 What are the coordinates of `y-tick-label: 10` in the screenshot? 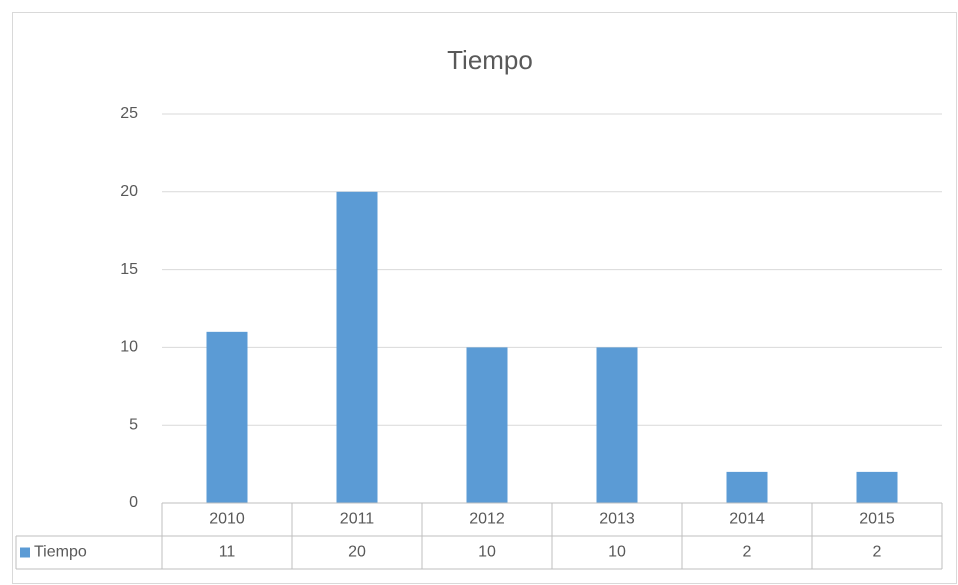 It's located at (129, 347).